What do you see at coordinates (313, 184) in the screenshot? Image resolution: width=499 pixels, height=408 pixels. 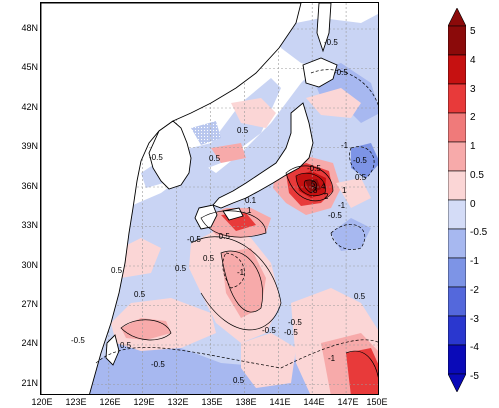 I see `contour-label: 5` at bounding box center [313, 184].